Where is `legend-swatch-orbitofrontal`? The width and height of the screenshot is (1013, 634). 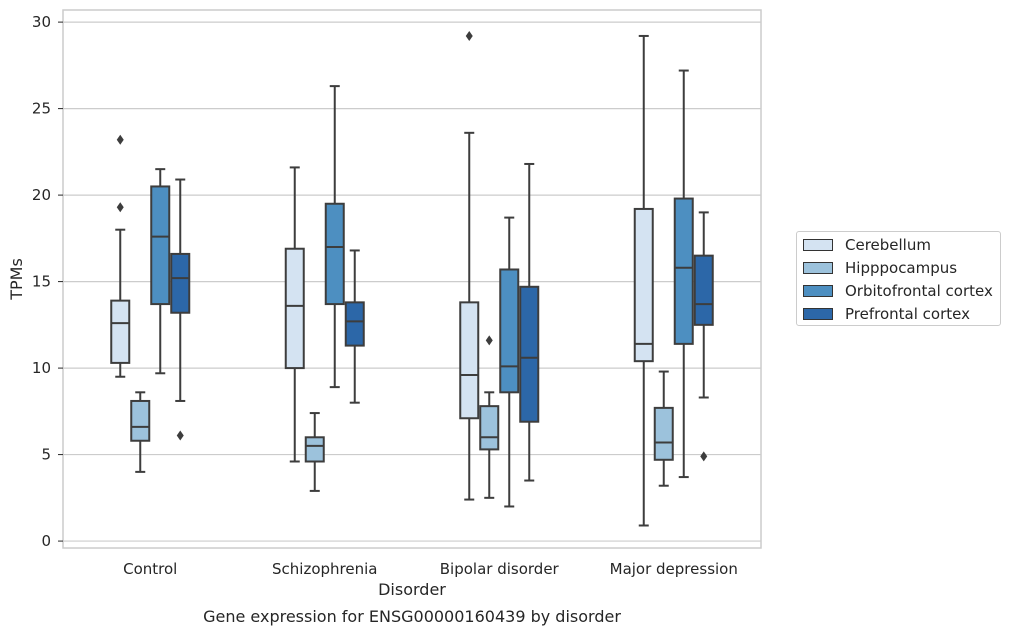 legend-swatch-orbitofrontal is located at coordinates (818, 291).